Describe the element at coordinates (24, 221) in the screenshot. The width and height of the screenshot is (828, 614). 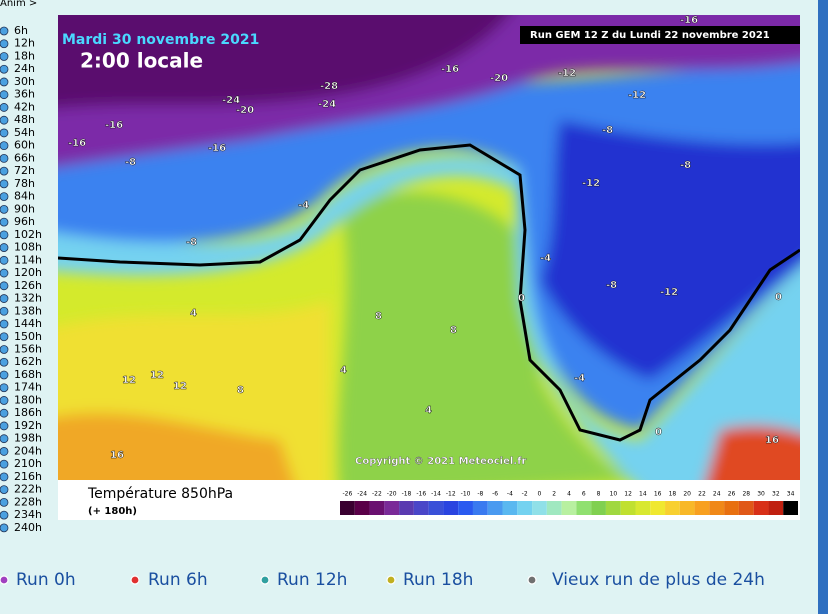
I see `hour-link: 96h` at that location.